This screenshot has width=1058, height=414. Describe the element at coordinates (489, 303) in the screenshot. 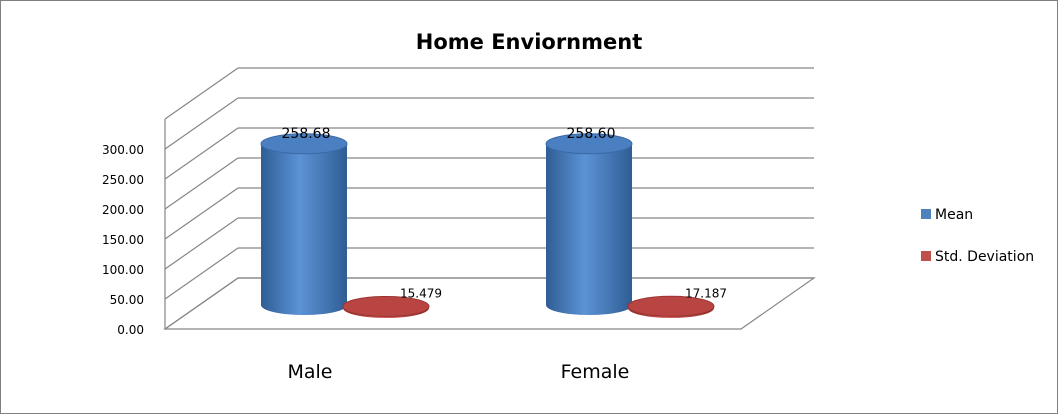

I see `floor` at that location.